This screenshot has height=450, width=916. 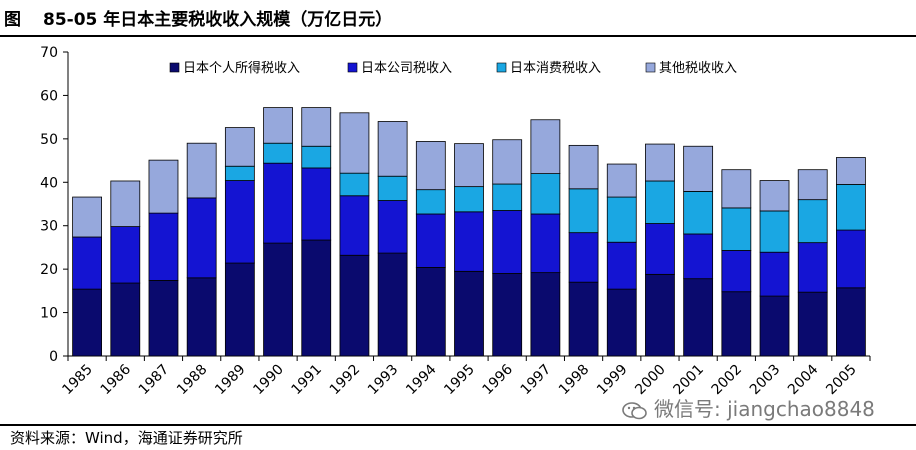 What do you see at coordinates (421, 379) in the screenshot?
I see `x-tick-label: 1994` at bounding box center [421, 379].